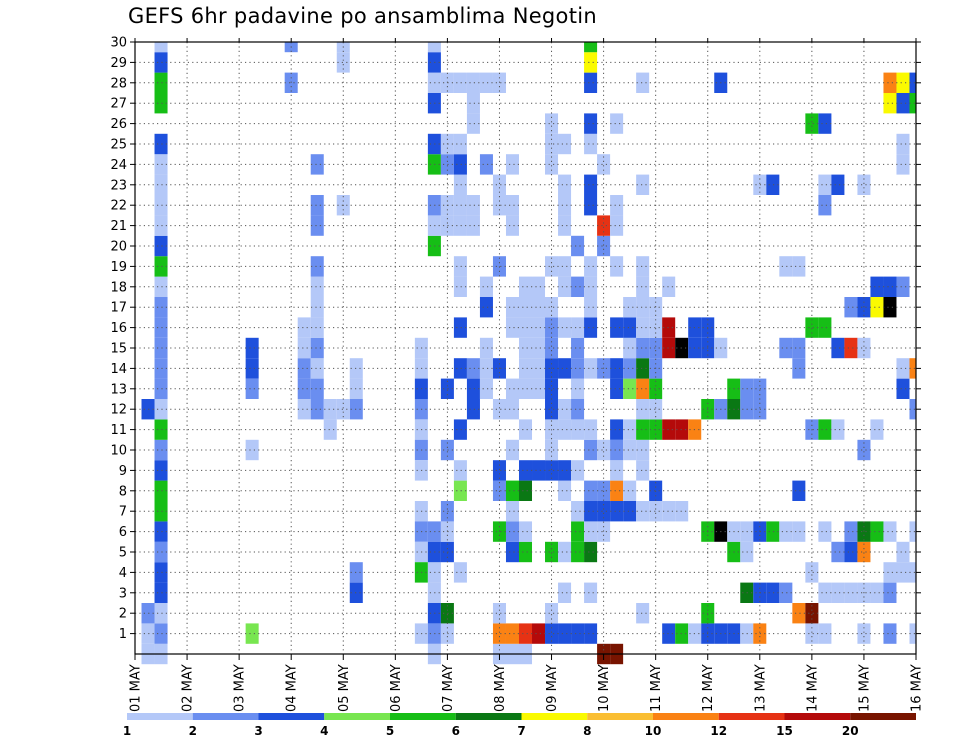 Image resolution: width=960 pixels, height=742 pixels. I want to click on y-tick-label: 13, so click(118, 389).